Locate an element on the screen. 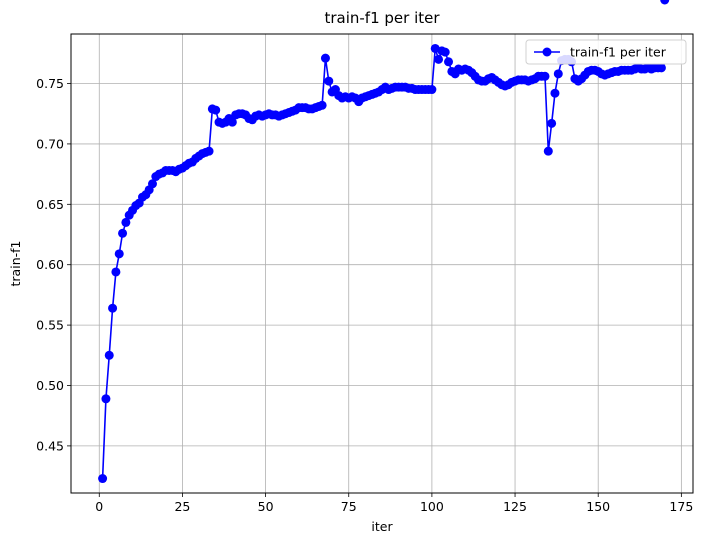 This screenshot has width=701, height=547. y-axis-ticks: 0.45 0.50 0.55 0.60 0.65 0.70 0.75 is located at coordinates (53, 264).